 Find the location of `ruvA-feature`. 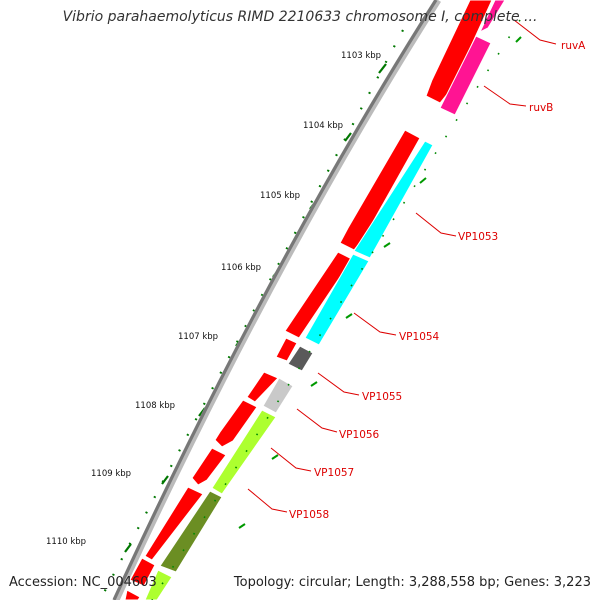

ruvA-feature is located at coordinates (492, 17).